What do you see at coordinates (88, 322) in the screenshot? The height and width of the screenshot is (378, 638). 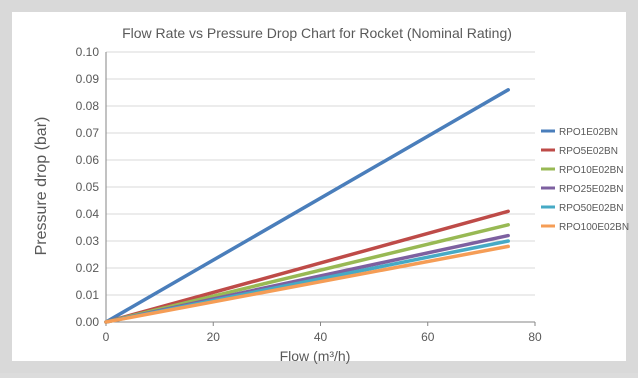 I see `y-tick-label: 0.00` at bounding box center [88, 322].